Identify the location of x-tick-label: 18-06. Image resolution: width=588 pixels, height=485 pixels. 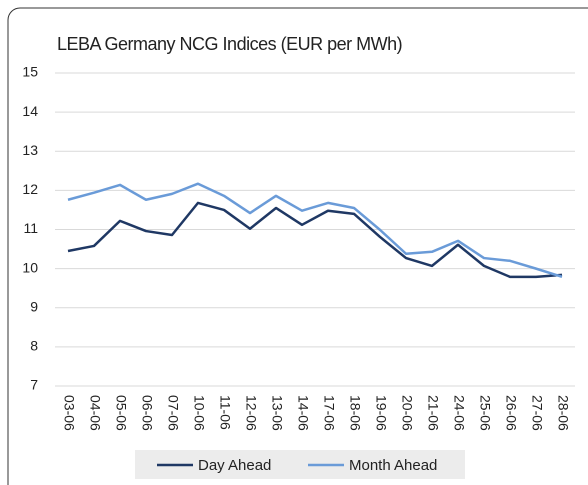
(355, 413).